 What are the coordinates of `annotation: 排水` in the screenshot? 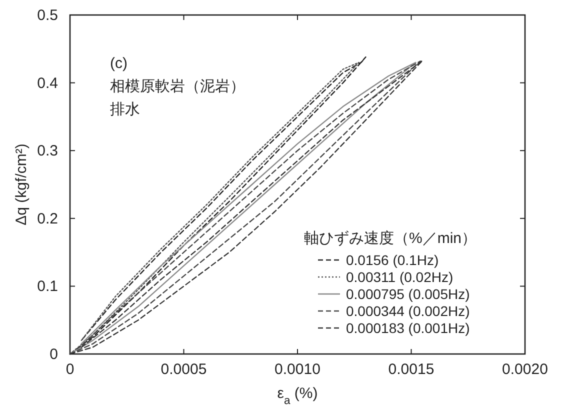 It's located at (125, 109).